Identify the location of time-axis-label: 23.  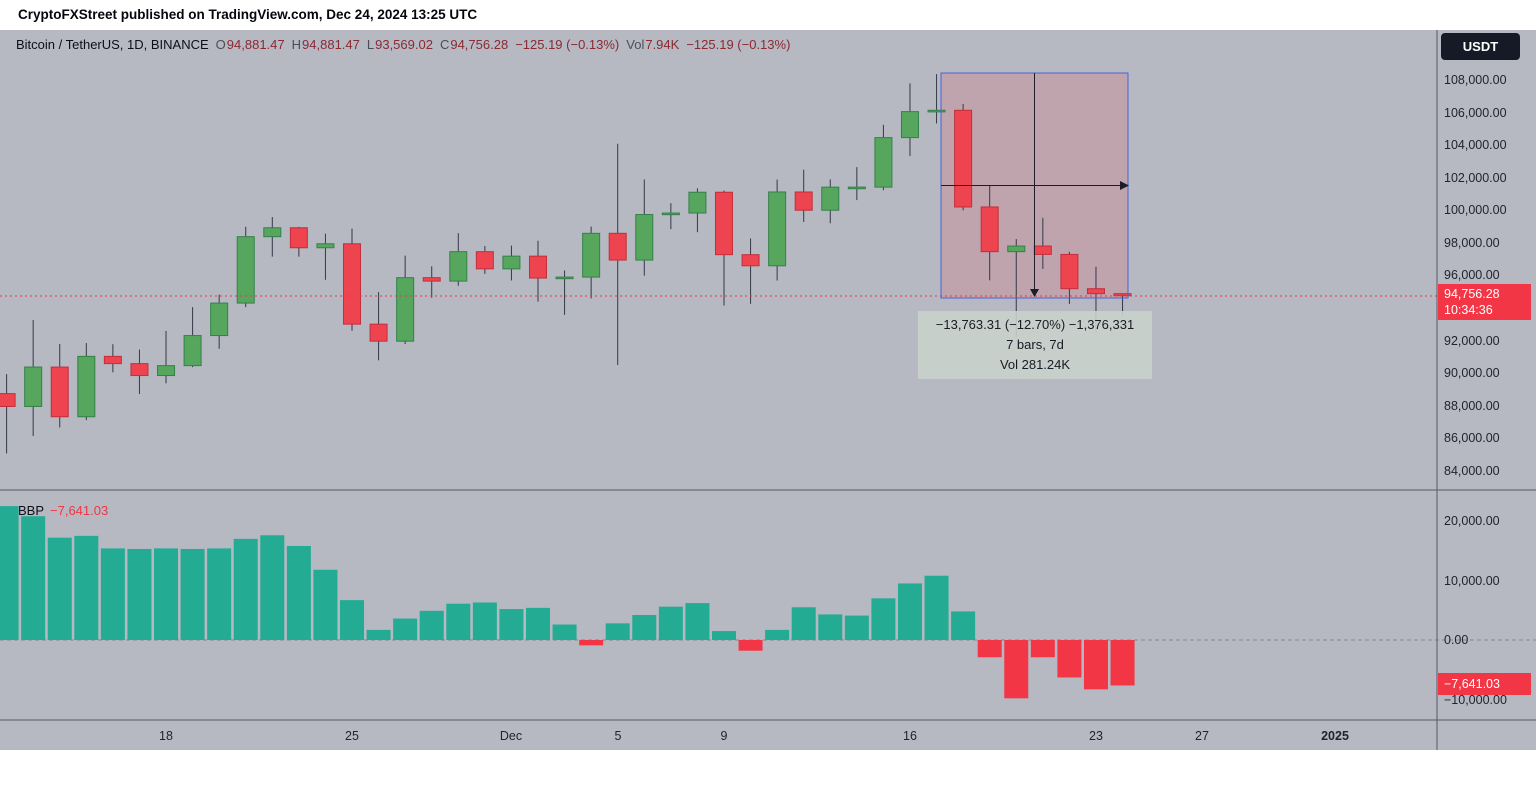
(1096, 736).